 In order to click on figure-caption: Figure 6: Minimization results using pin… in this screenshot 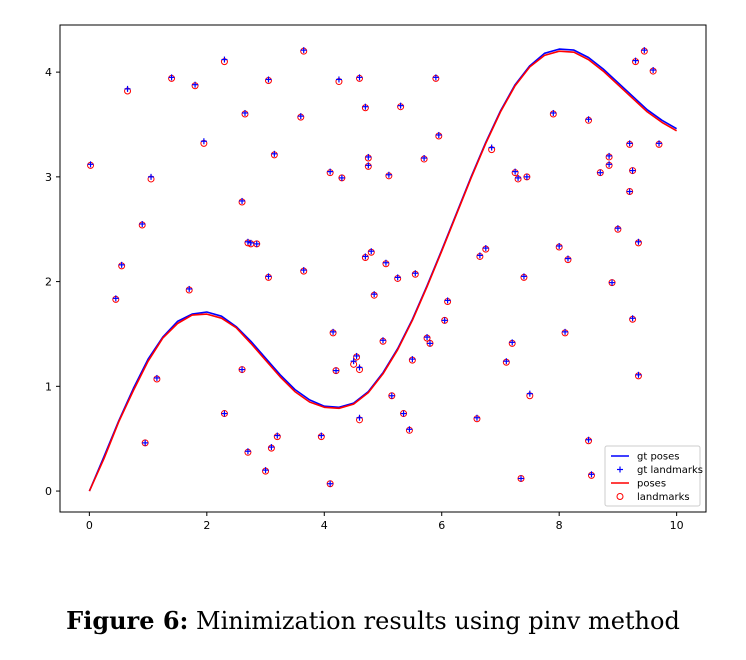, I will do `click(373, 620)`.